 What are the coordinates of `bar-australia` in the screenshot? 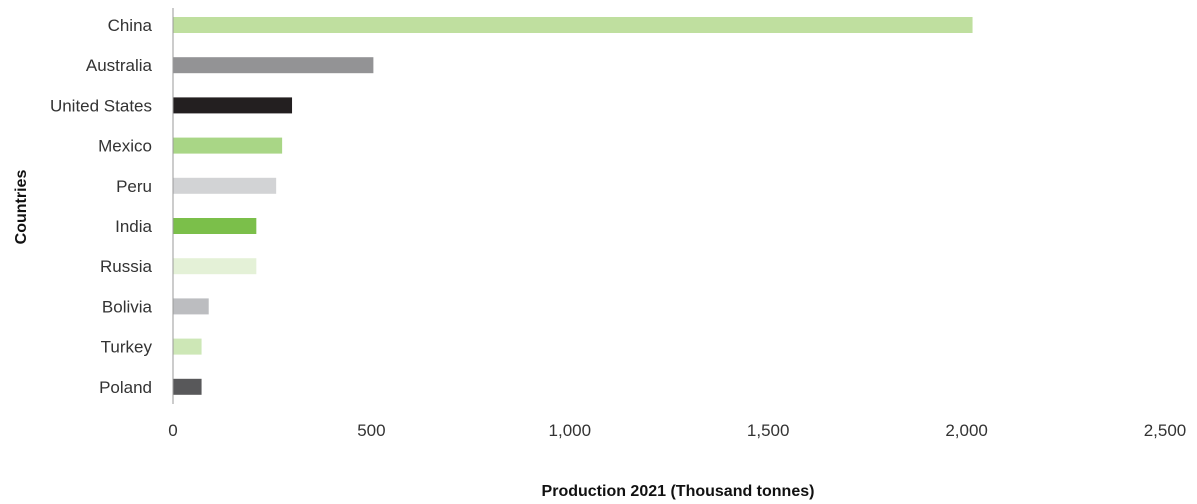 It's located at (273, 65).